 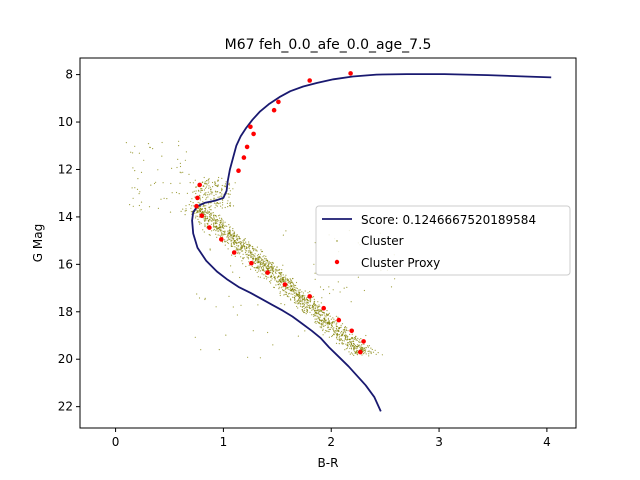 What do you see at coordinates (400, 263) in the screenshot?
I see `legend-label-proxy: Cluster Proxy` at bounding box center [400, 263].